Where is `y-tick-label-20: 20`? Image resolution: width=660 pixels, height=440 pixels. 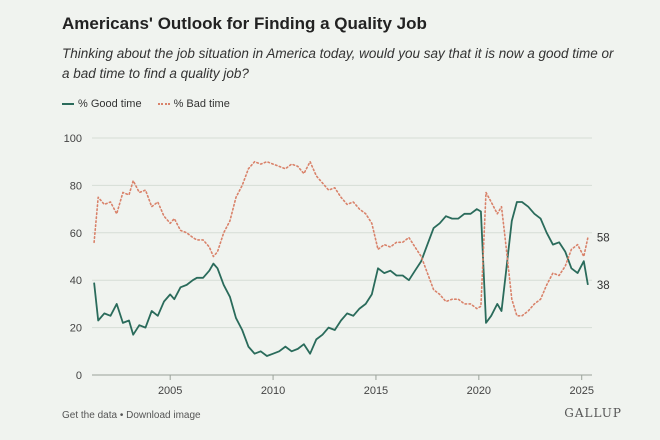
y-tick-label-20: 20 is located at coordinates (76, 329).